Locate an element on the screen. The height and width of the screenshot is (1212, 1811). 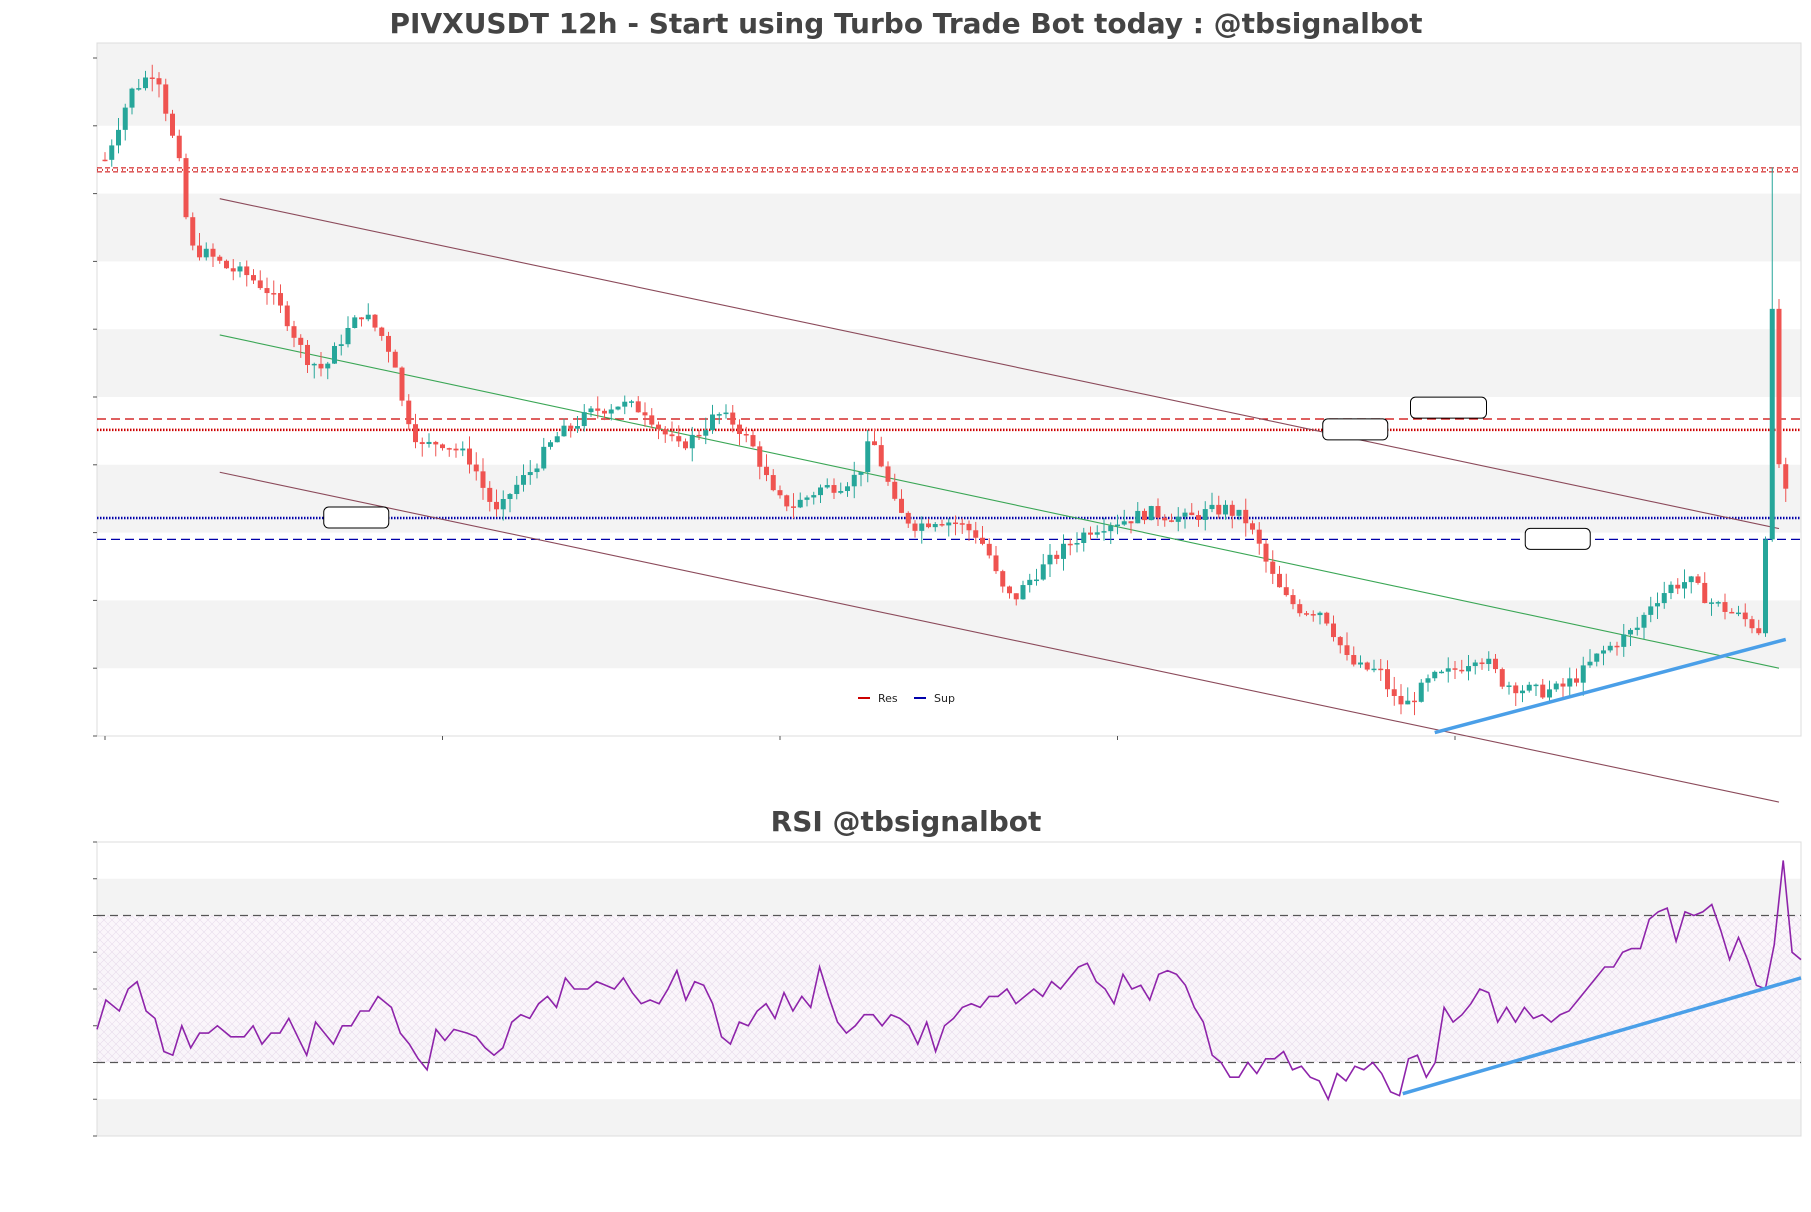
price-legend: Res Sup is located at coordinates (906, 698).